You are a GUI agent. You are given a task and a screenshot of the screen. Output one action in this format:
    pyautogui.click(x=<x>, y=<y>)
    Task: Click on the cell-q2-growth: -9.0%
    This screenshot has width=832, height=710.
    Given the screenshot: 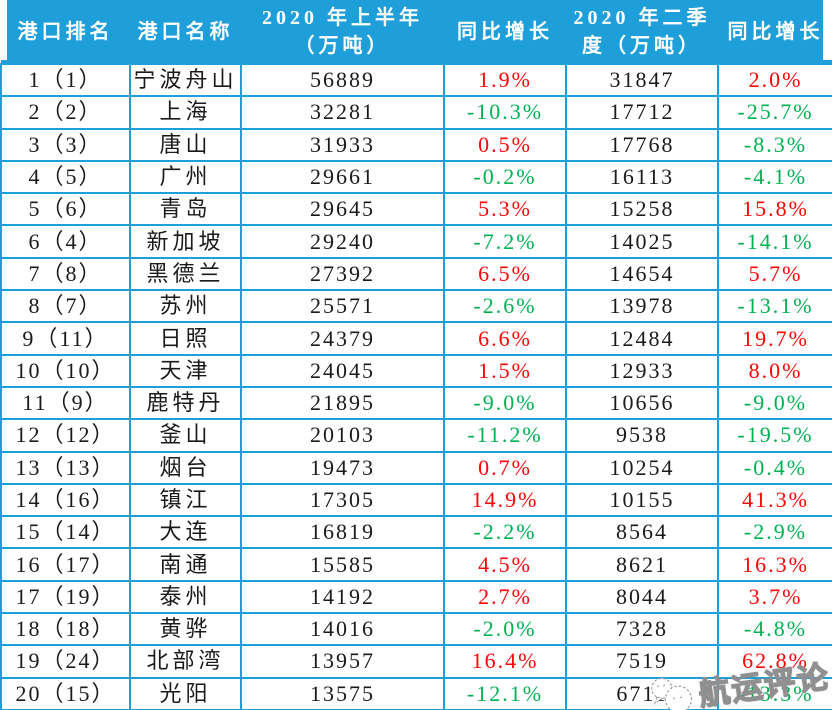 What is the action you would take?
    pyautogui.click(x=774, y=403)
    